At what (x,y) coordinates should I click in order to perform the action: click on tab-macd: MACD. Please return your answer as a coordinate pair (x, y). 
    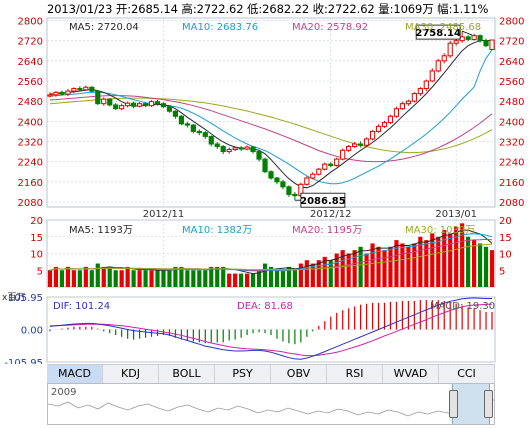
    Looking at the image, I should click on (75, 374).